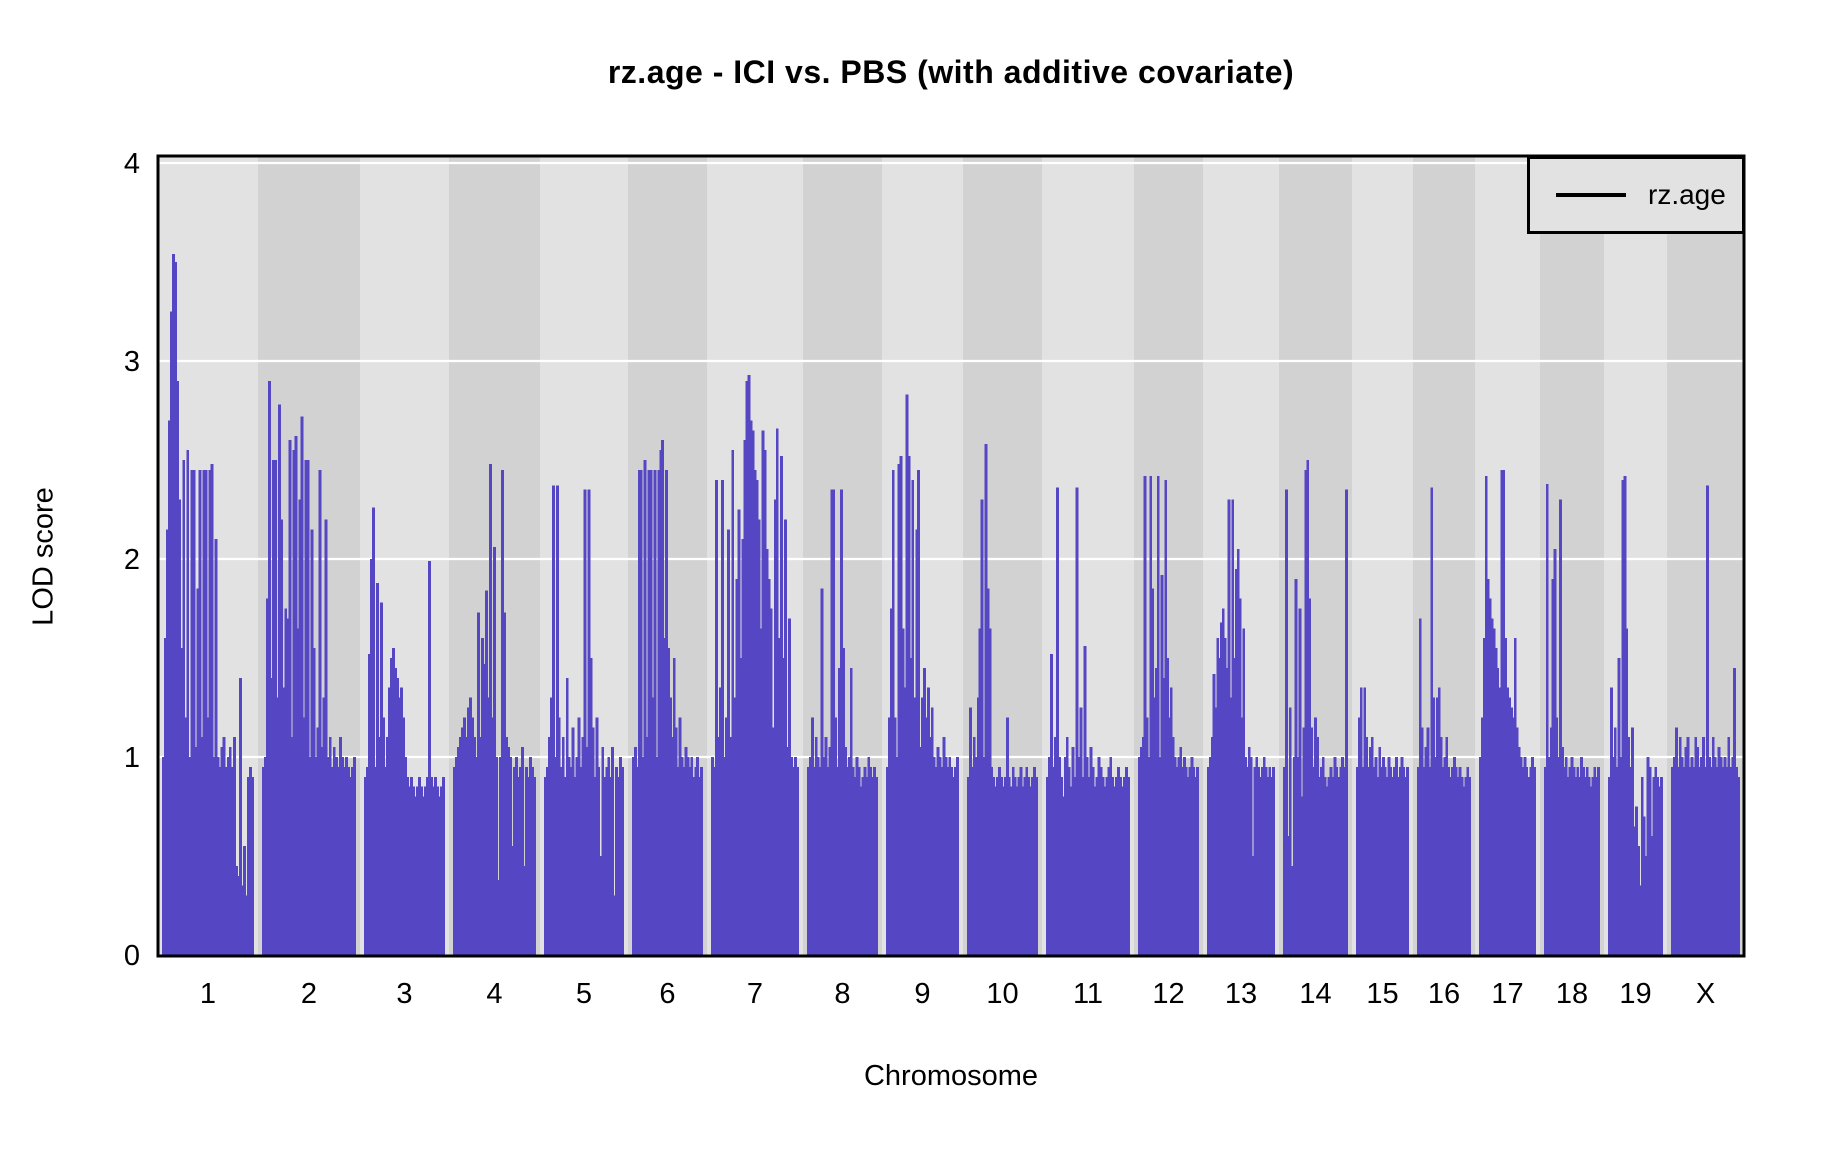 Image resolution: width=1824 pixels, height=1152 pixels. I want to click on x-tick-label-chr2: 2, so click(309, 994).